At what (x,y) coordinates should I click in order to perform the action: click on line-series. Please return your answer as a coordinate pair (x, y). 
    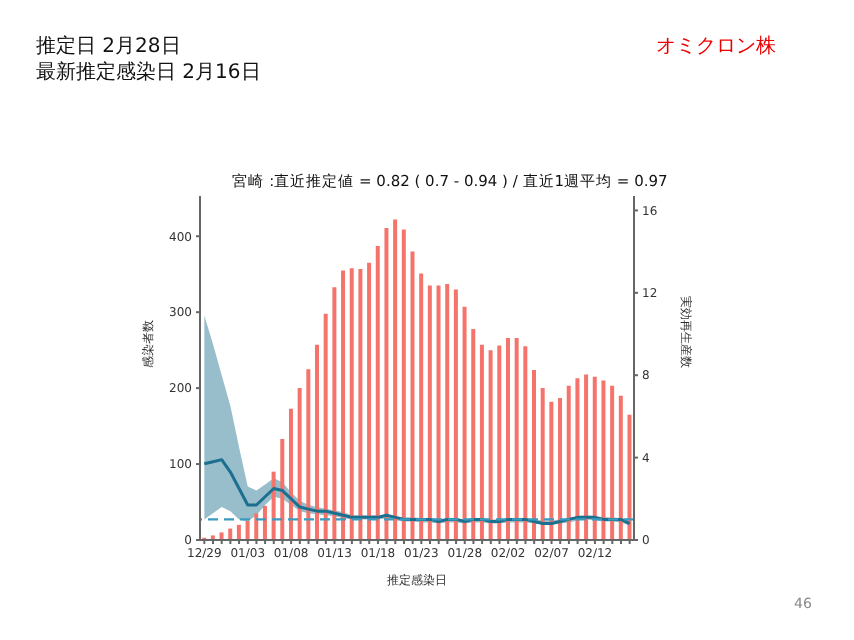
    Looking at the image, I should click on (417, 492).